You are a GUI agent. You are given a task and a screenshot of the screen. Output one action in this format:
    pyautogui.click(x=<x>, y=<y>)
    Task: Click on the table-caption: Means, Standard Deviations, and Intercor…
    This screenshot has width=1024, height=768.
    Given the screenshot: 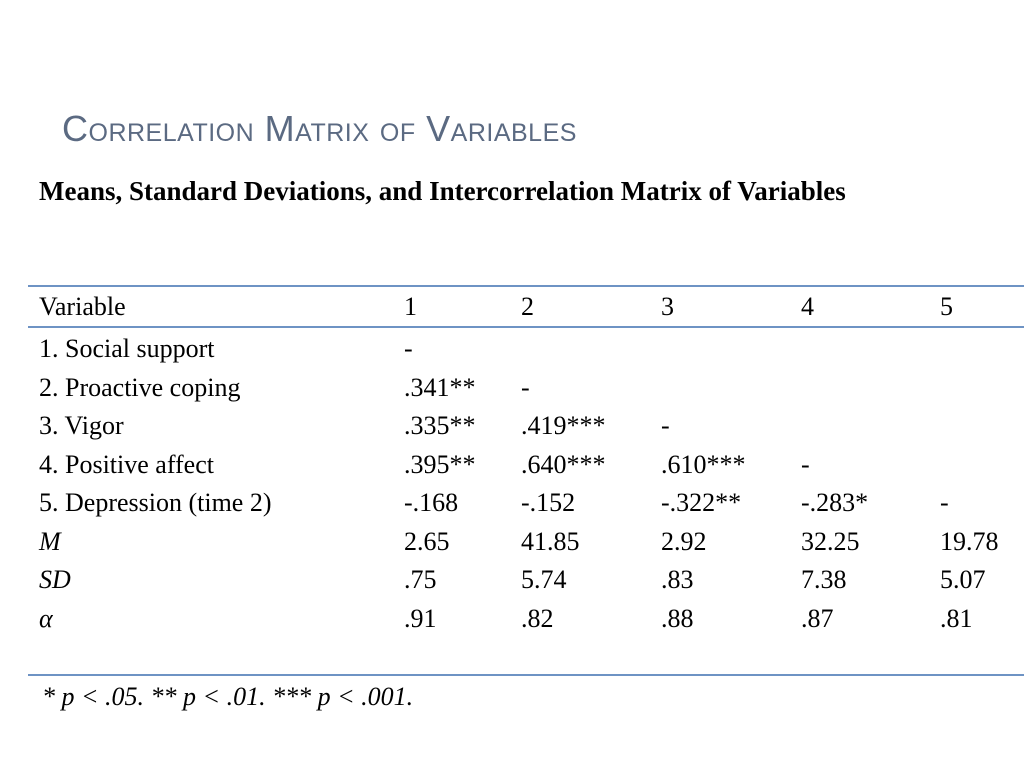 What is the action you would take?
    pyautogui.click(x=442, y=191)
    